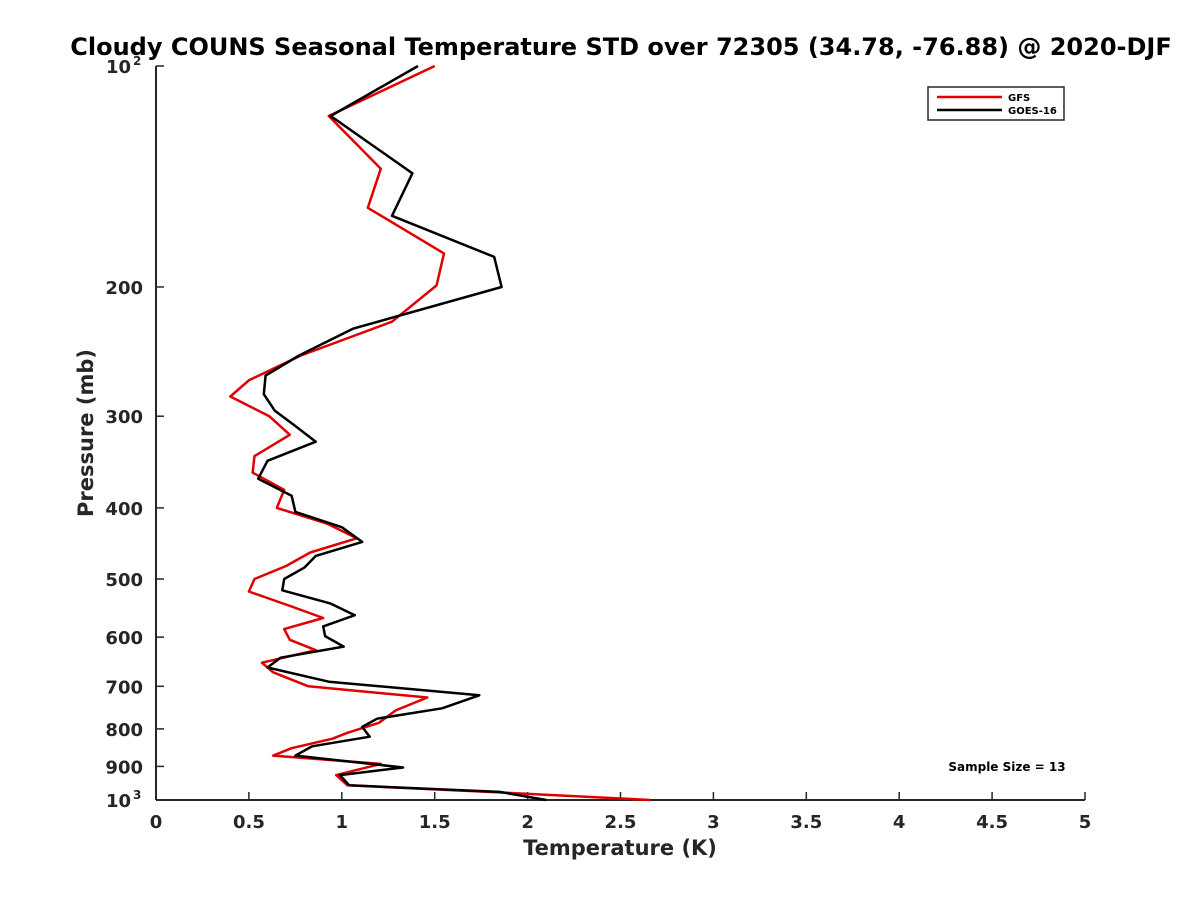  I want to click on legend-label-gfs: GFS, so click(1019, 98).